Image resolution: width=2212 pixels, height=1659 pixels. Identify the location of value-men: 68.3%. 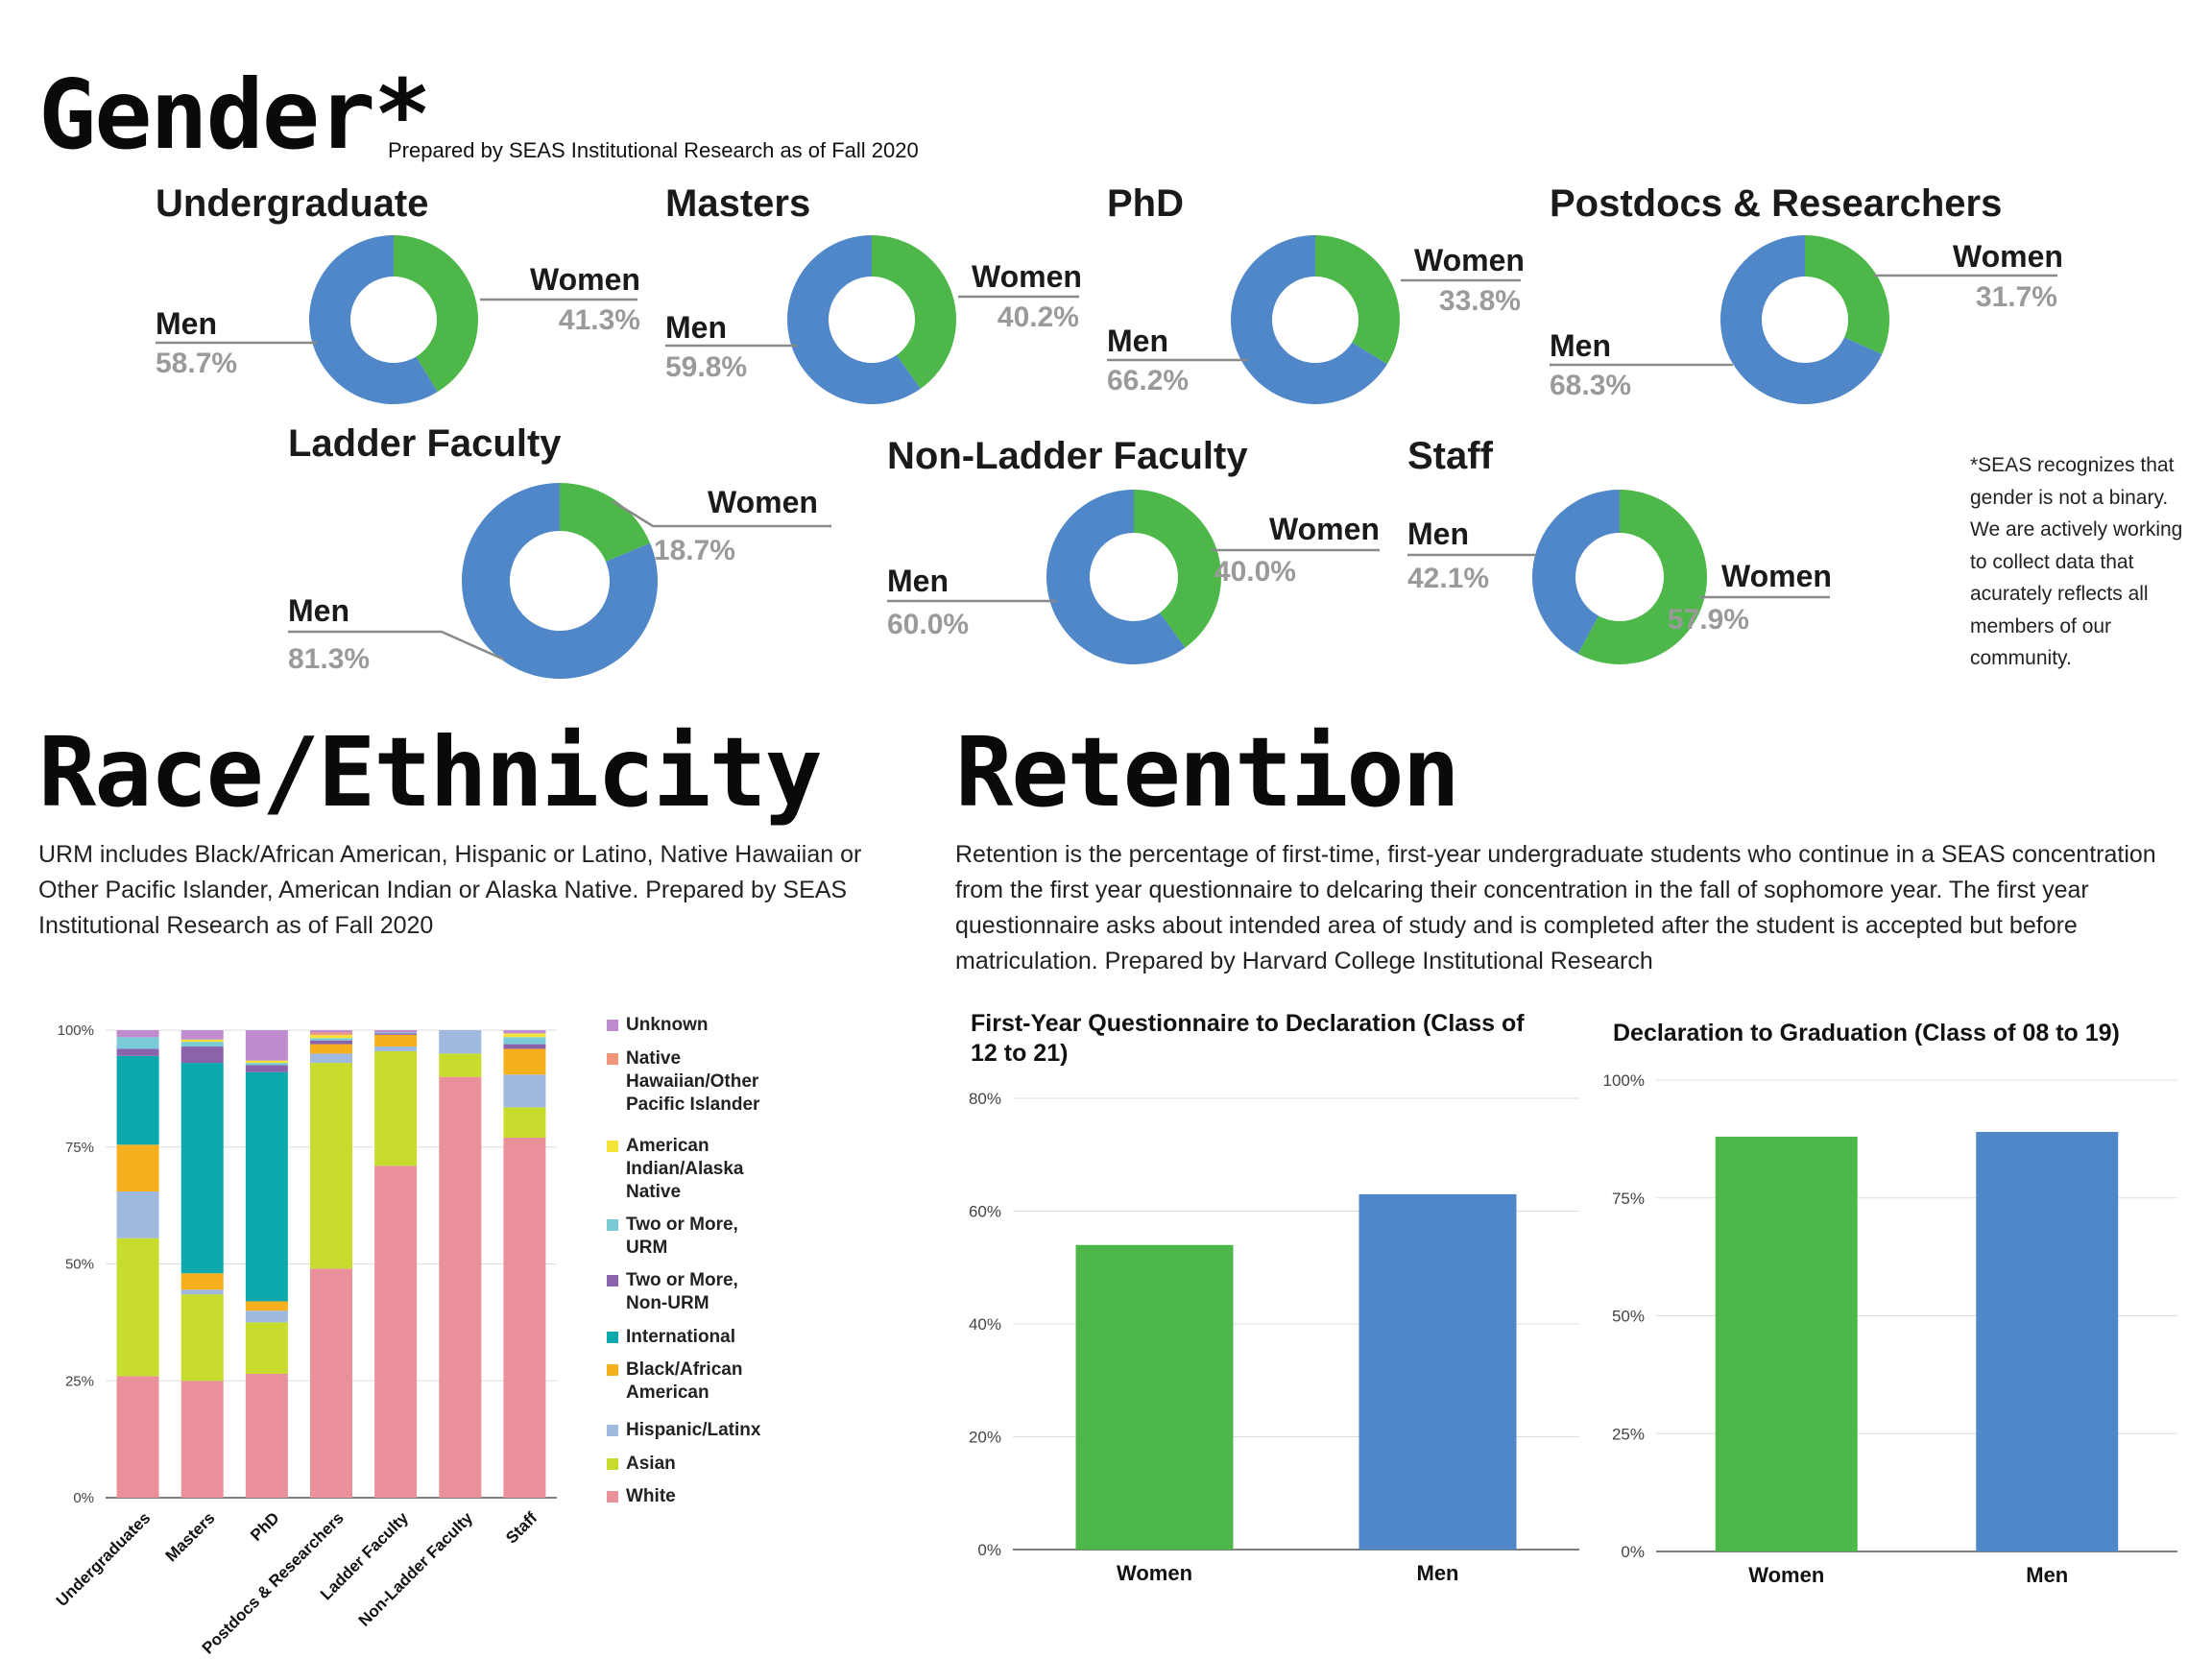
(1591, 385).